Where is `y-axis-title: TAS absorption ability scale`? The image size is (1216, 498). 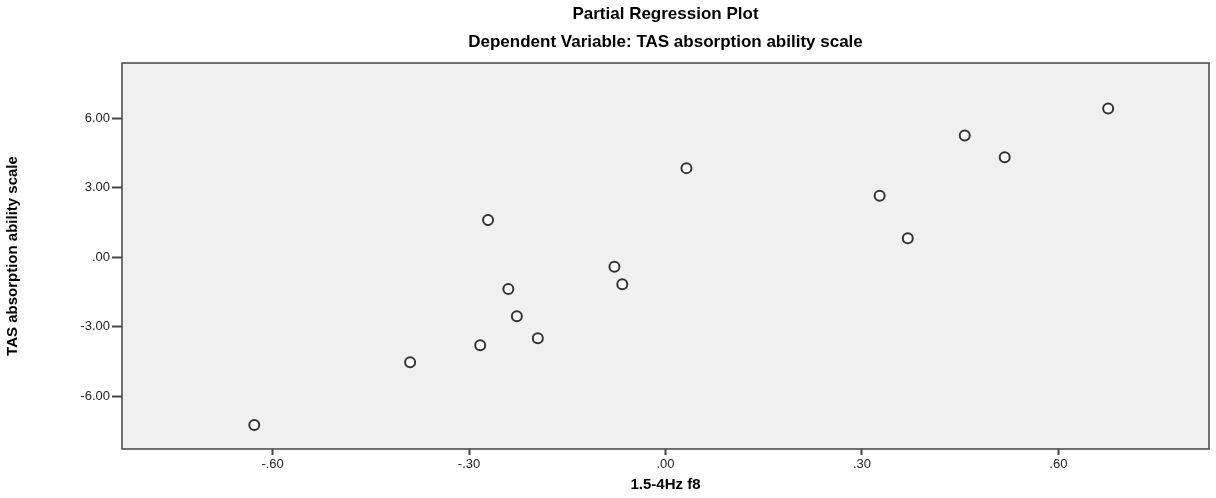 y-axis-title: TAS absorption ability scale is located at coordinates (12, 256).